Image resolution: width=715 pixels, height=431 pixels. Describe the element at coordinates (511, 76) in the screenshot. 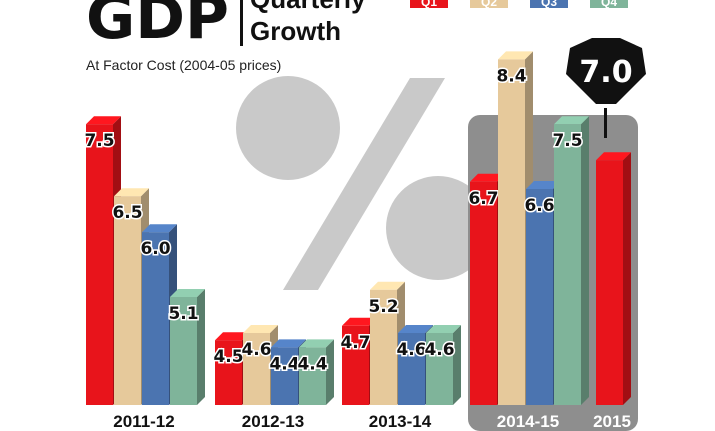

I see `data-label: 8.4` at that location.